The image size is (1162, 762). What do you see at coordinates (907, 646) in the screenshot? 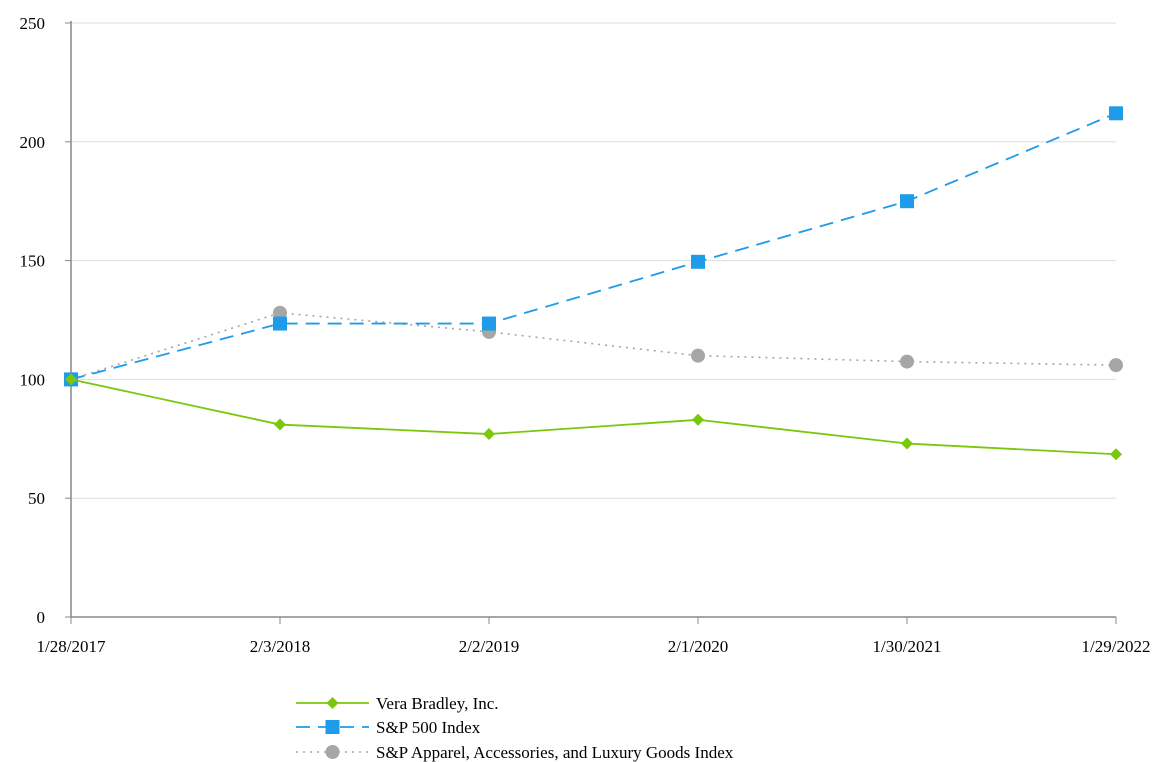
I see `x-tick-label: 1/30/2021` at bounding box center [907, 646].